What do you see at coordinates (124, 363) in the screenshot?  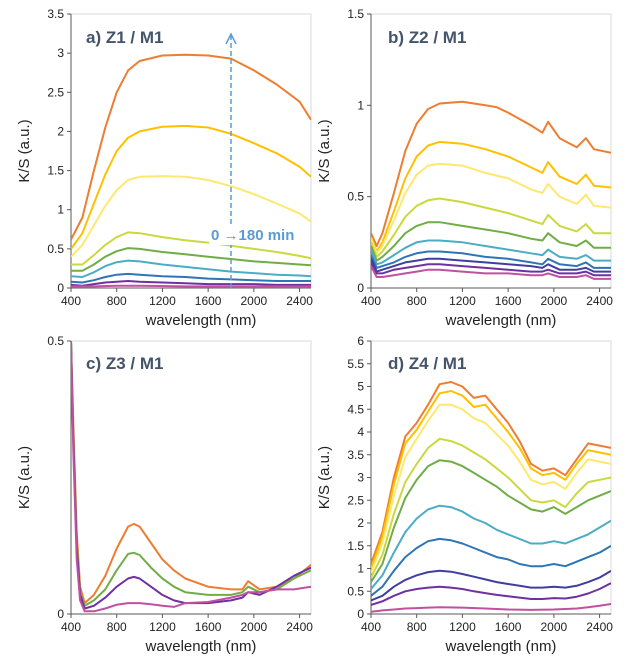 I see `panel-title: c) Z3 / M1` at bounding box center [124, 363].